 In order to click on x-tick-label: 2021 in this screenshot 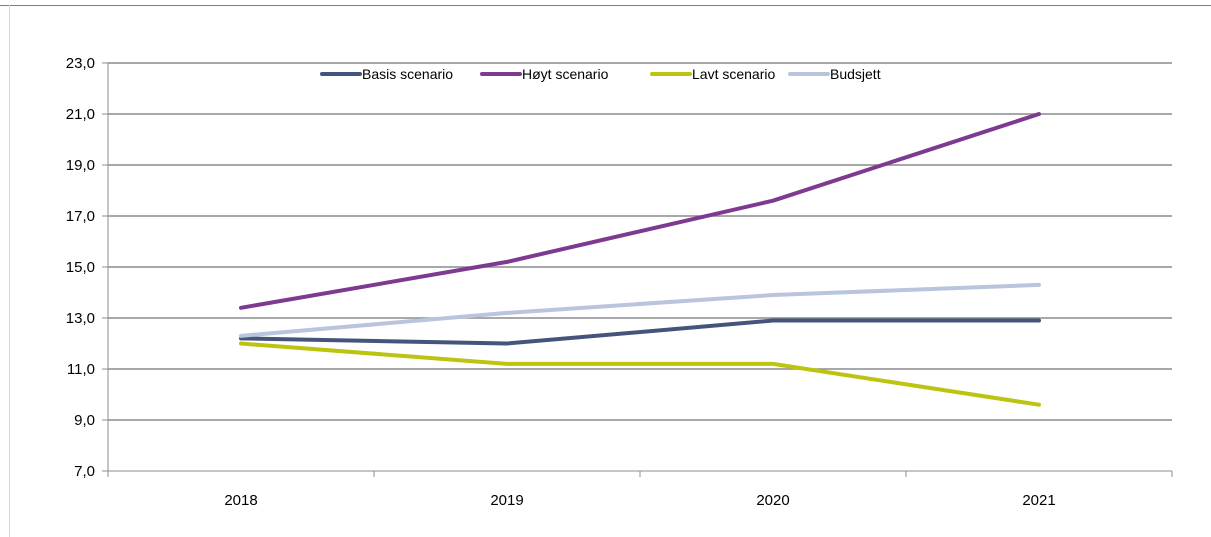, I will do `click(1038, 500)`.